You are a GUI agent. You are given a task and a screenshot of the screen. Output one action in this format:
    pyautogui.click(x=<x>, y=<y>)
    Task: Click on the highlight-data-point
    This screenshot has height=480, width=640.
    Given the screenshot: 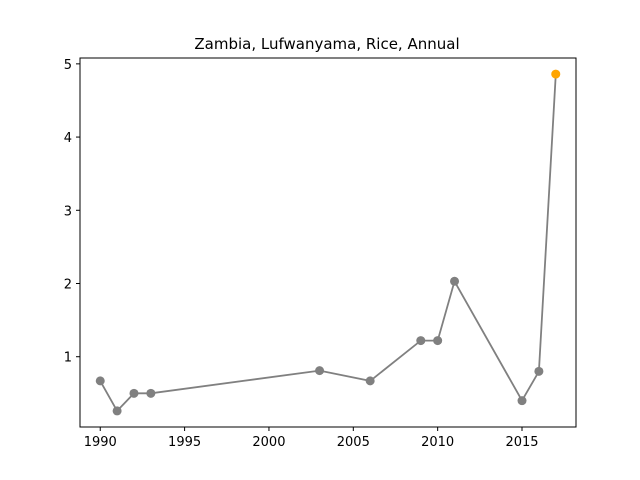 What is the action you would take?
    pyautogui.click(x=556, y=74)
    